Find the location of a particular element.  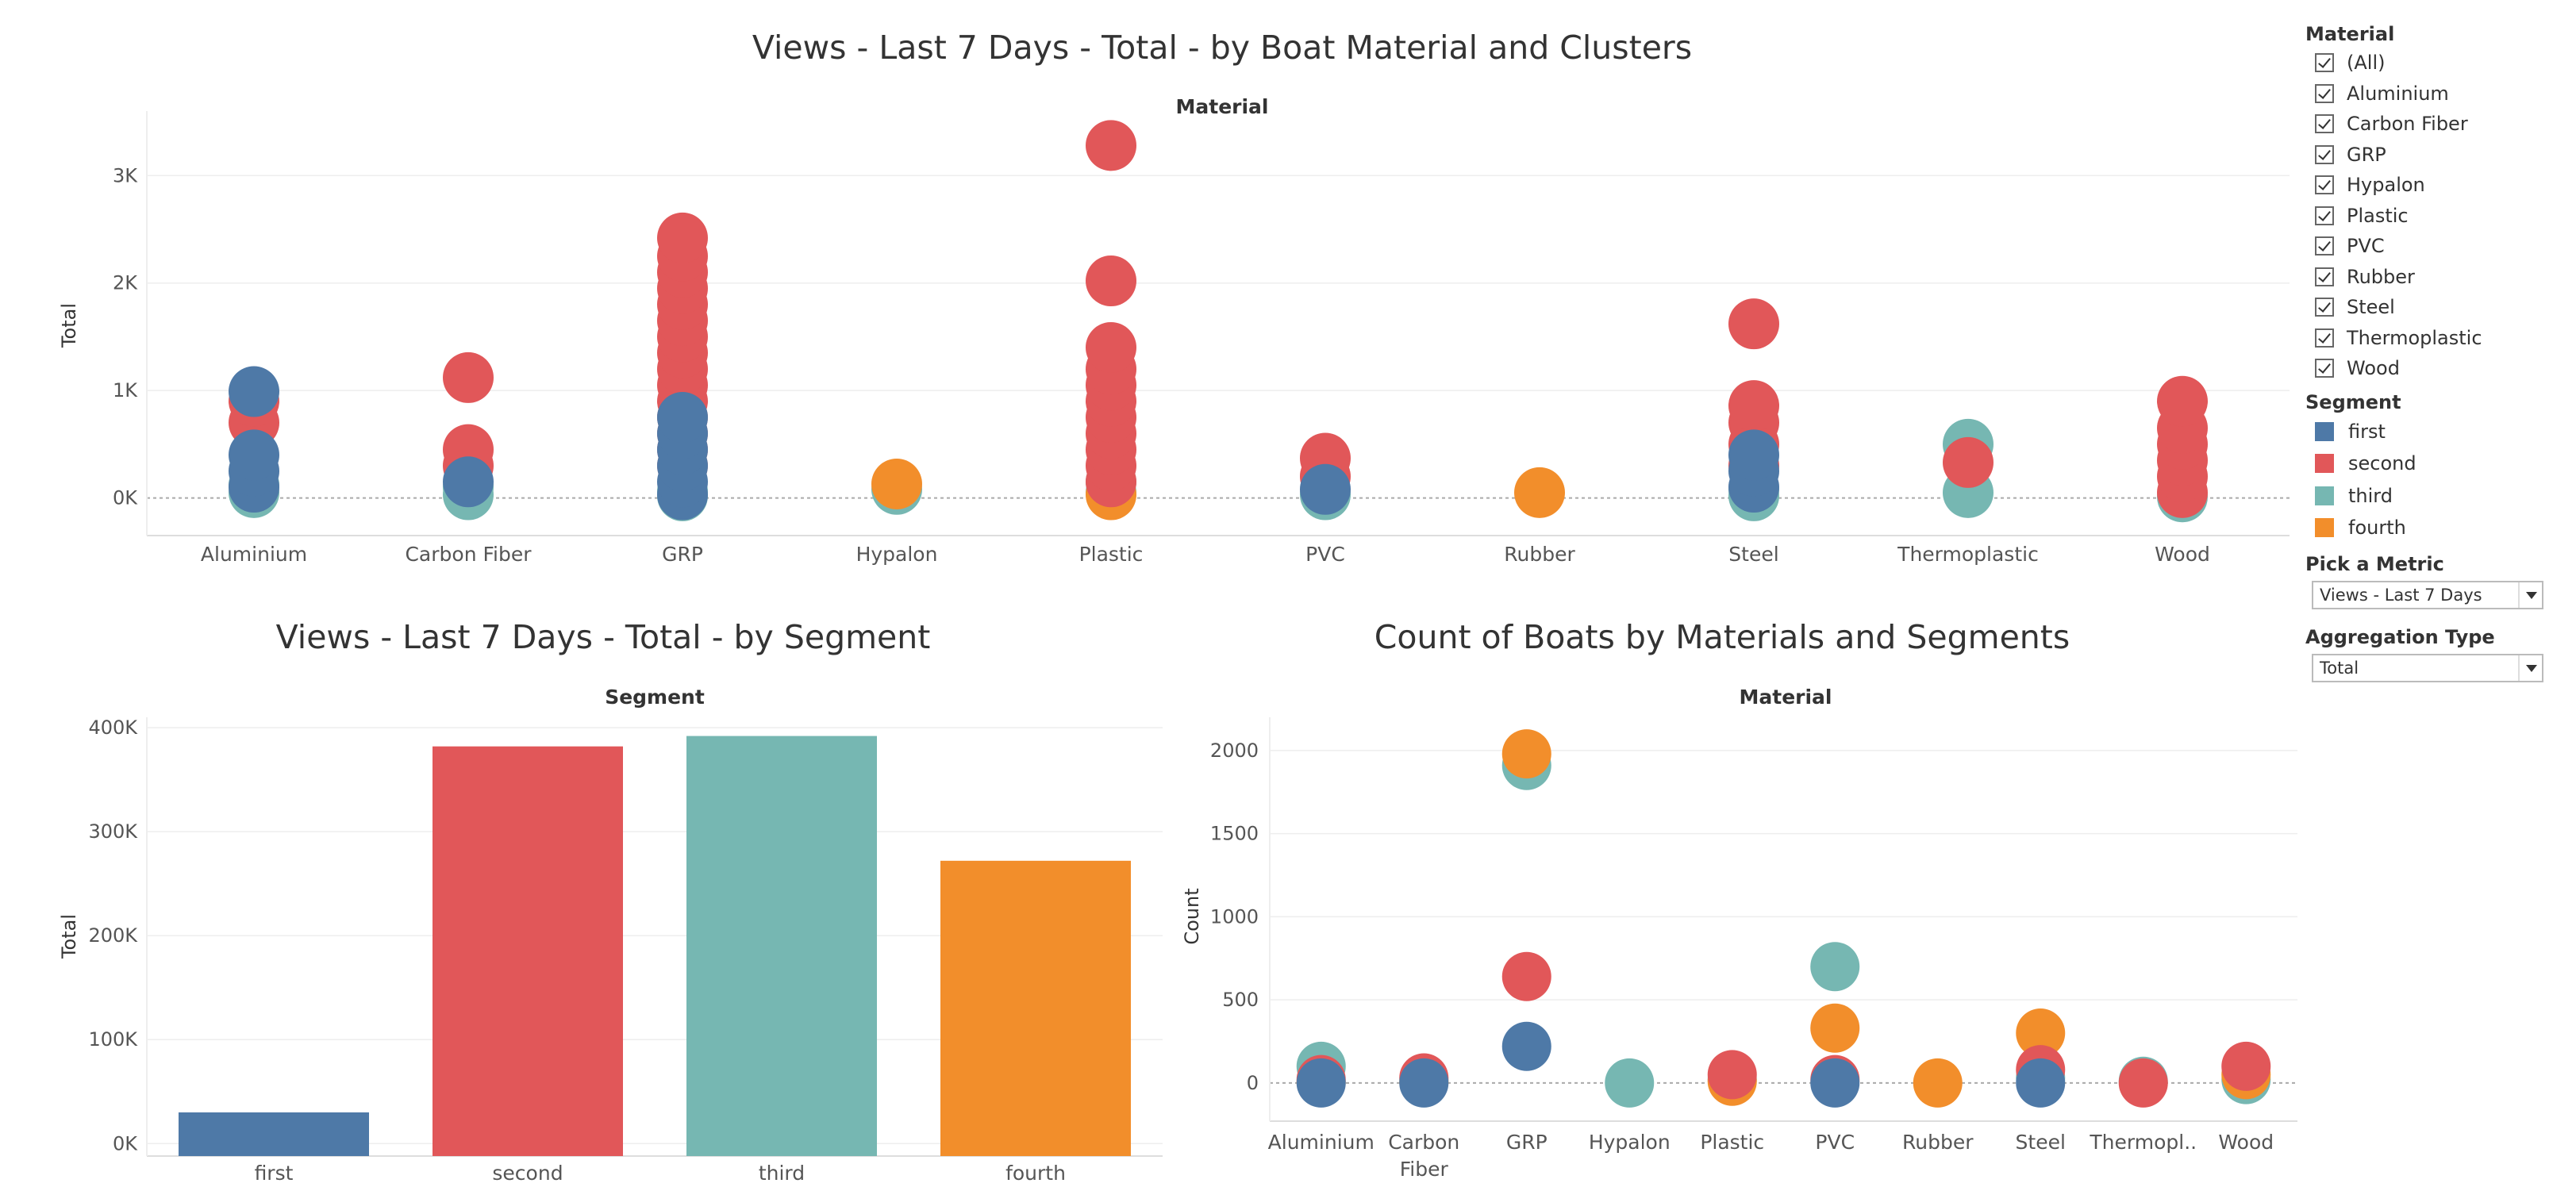

x-tick-label: first is located at coordinates (274, 1173).